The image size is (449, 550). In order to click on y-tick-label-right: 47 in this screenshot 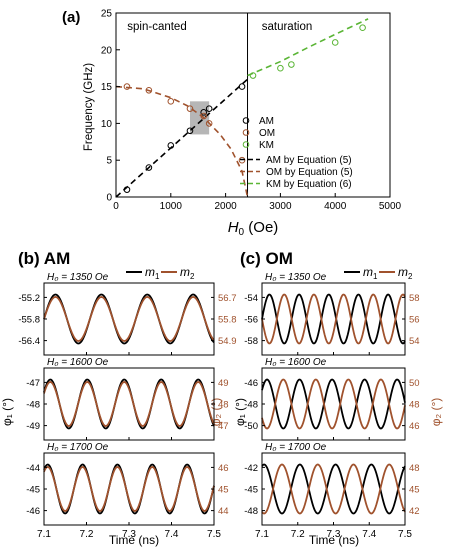, I will do `click(223, 426)`.